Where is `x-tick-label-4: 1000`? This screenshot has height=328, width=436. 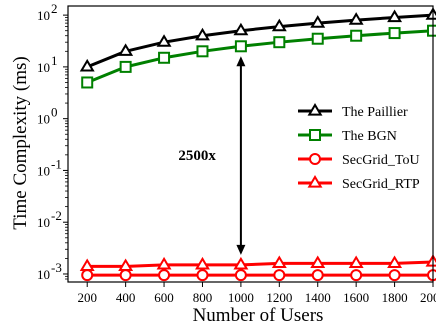
x-tick-label-4: 1000 is located at coordinates (241, 297).